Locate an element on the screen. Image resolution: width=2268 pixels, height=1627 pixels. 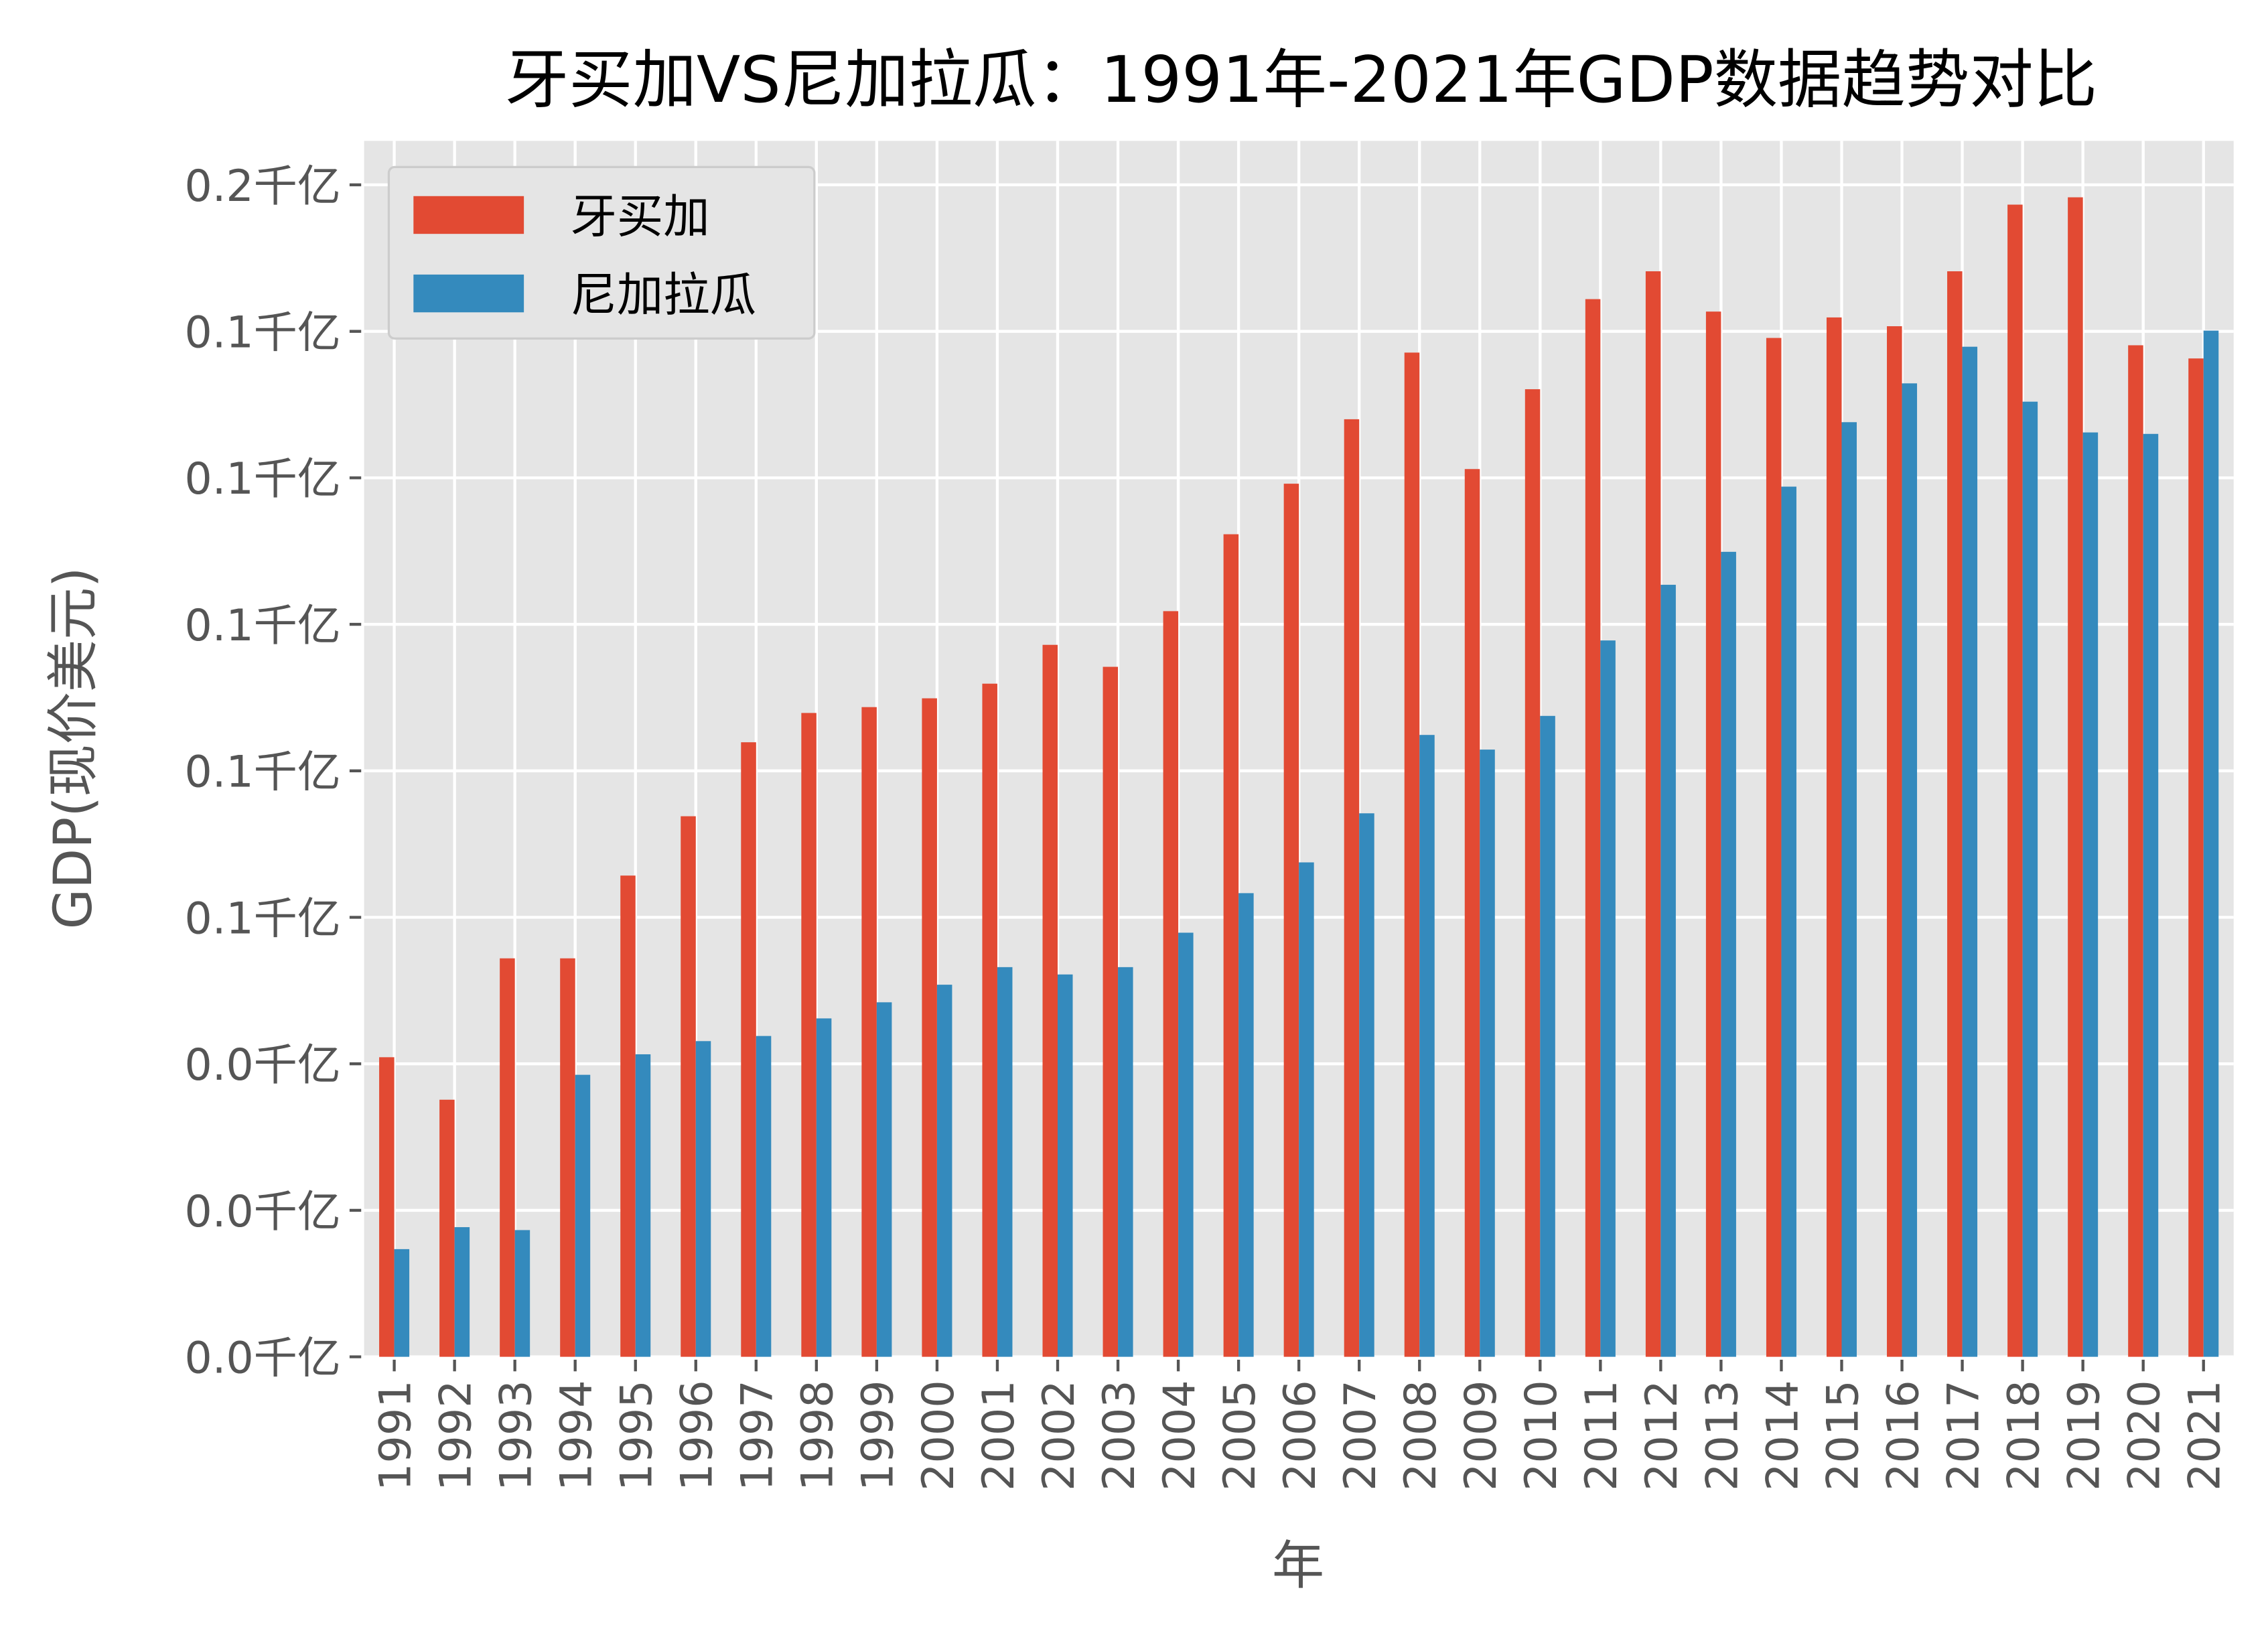
y-tick-label: 0.2千亿 is located at coordinates (262, 186).